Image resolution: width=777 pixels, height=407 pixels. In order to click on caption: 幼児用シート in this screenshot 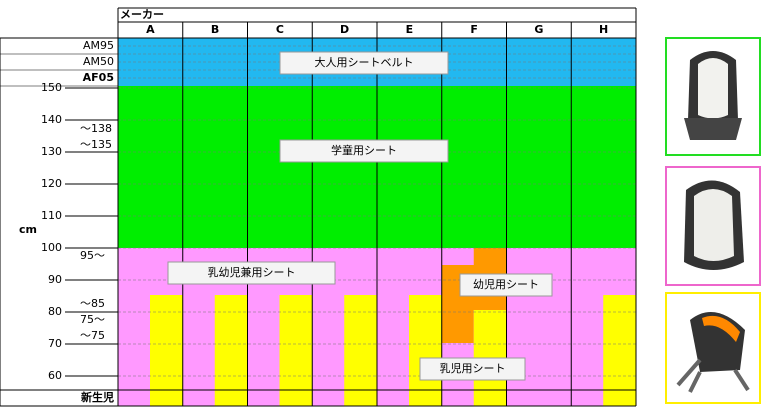, I will do `click(506, 284)`.